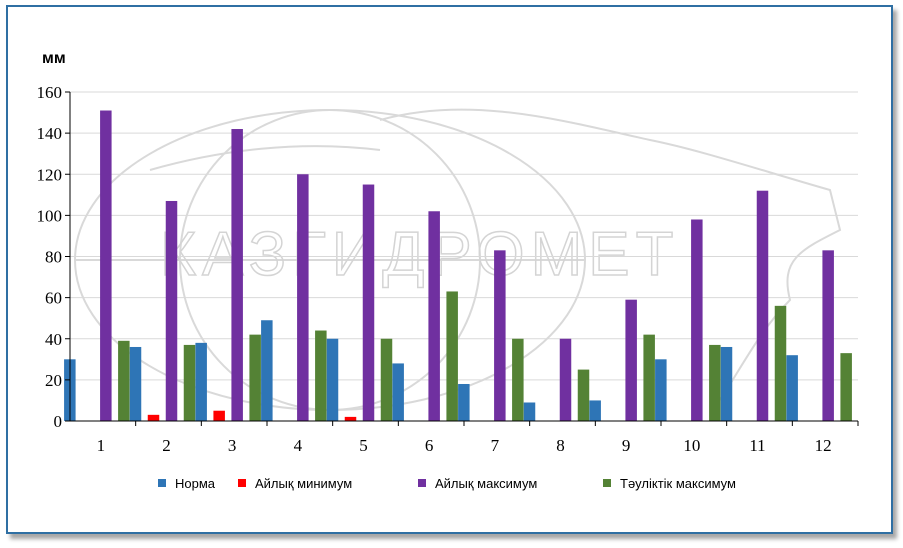 This screenshot has height=548, width=903. Describe the element at coordinates (495, 445) in the screenshot. I see `x-tick-label: 7` at that location.